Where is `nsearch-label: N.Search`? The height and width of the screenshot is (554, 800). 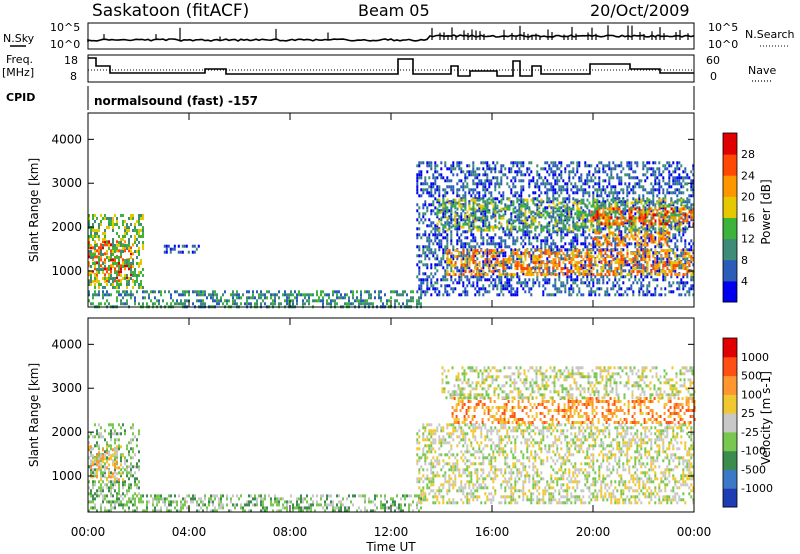
nsearch-label: N.Search is located at coordinates (770, 34).